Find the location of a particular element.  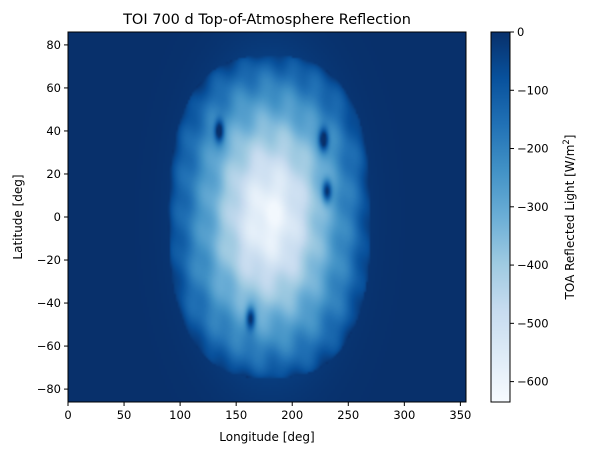

y-tick-label: 20 is located at coordinates (53, 174).